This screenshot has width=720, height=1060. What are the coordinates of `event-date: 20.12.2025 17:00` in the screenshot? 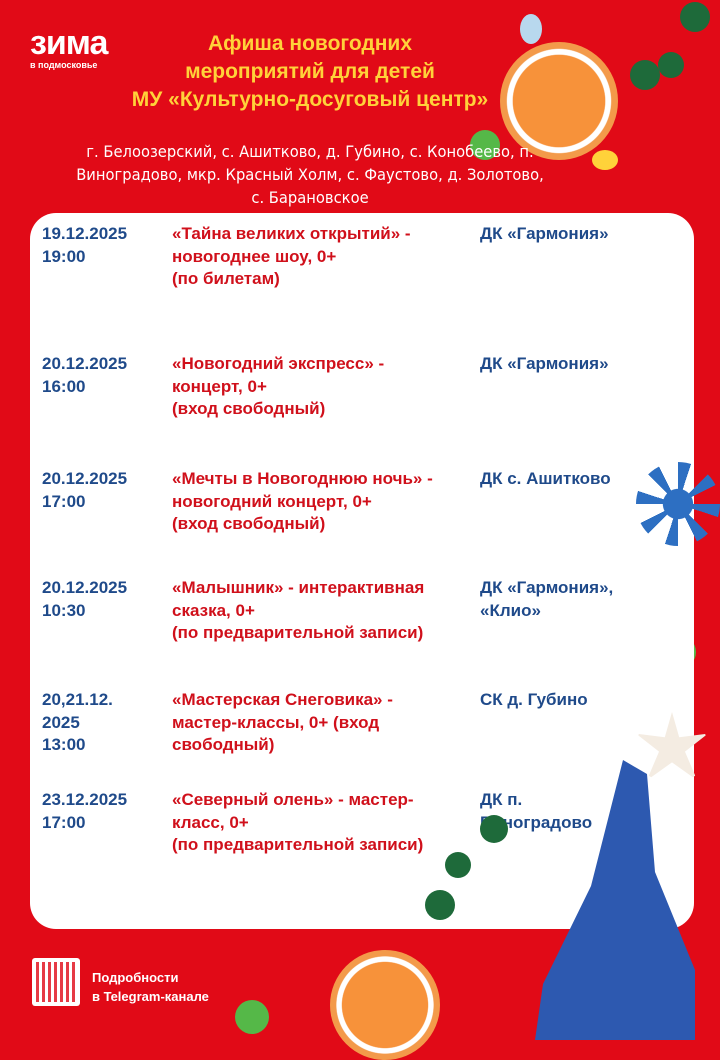 It's located at (85, 490).